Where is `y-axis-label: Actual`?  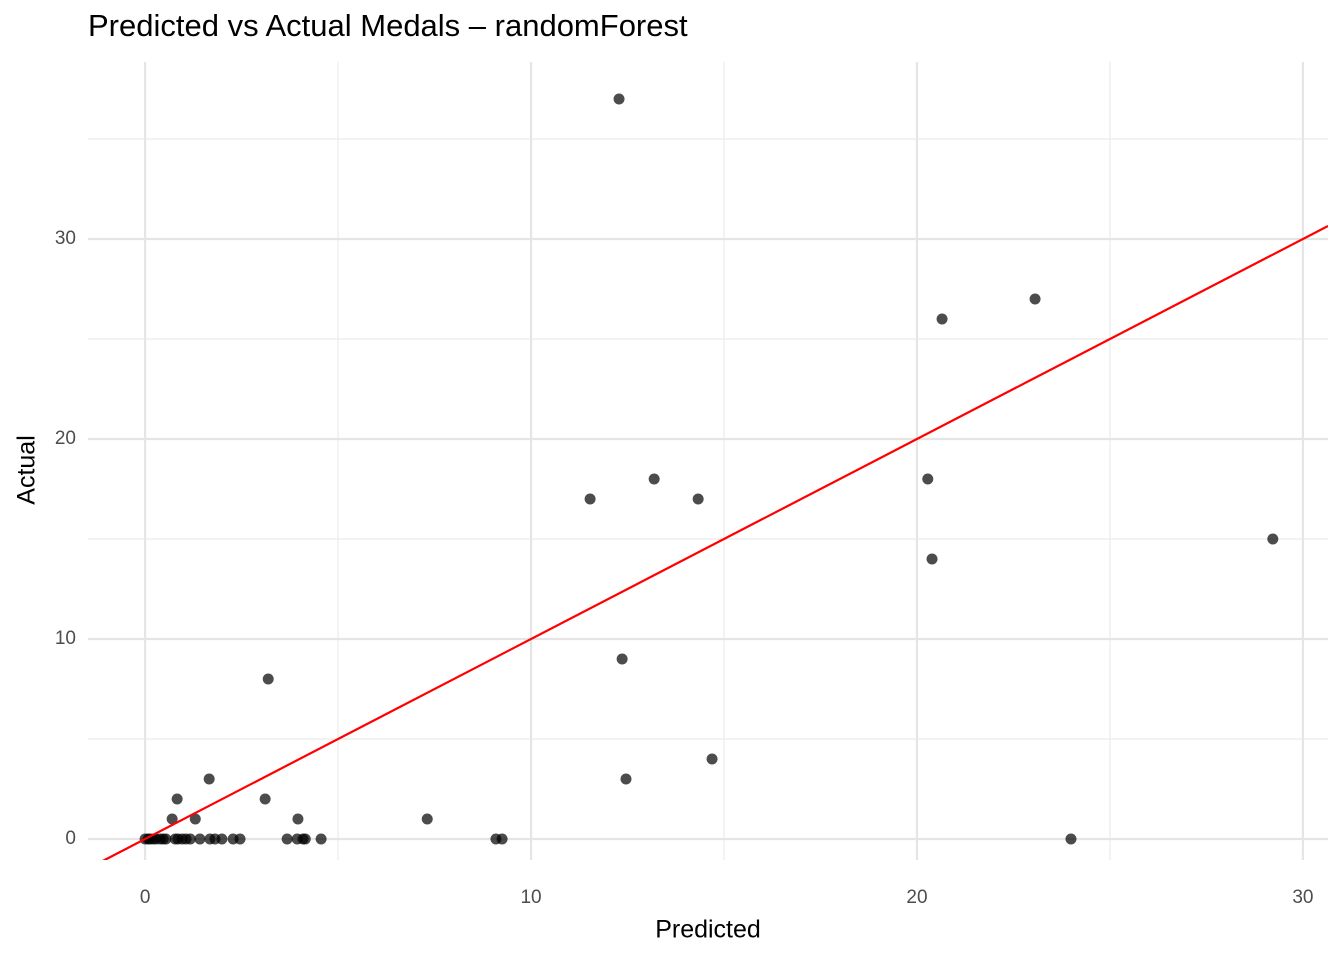
y-axis-label: Actual is located at coordinates (27, 469).